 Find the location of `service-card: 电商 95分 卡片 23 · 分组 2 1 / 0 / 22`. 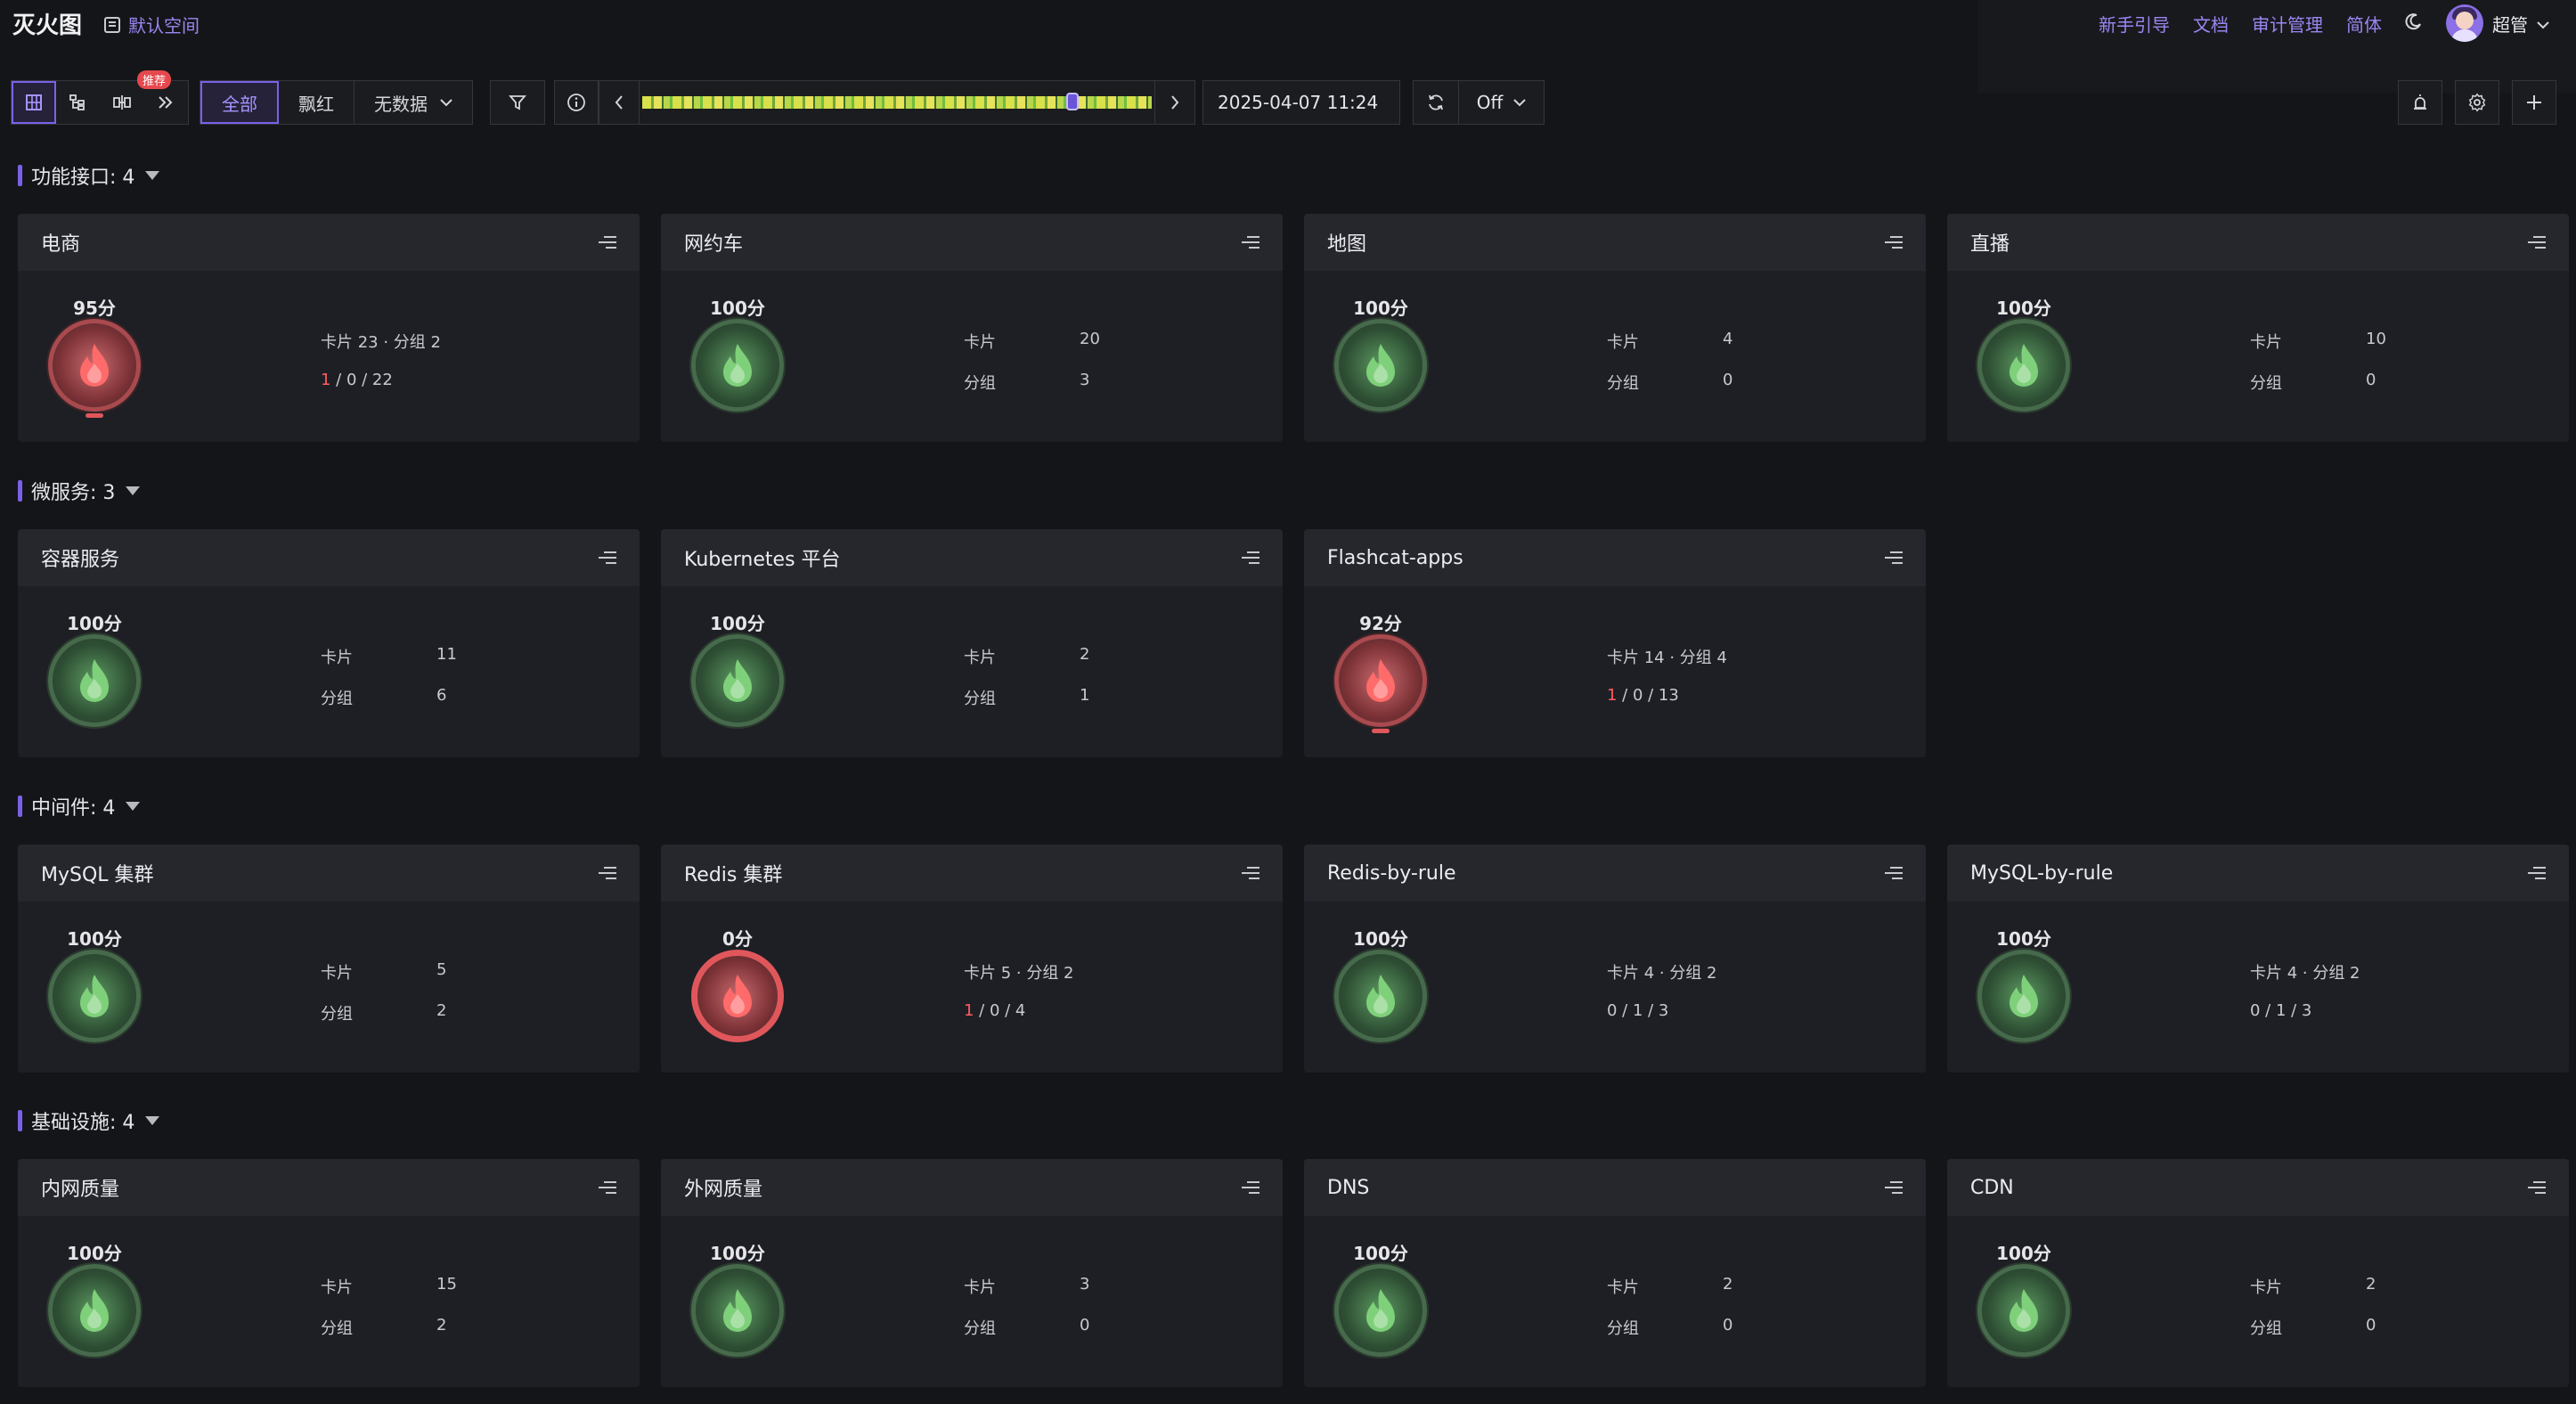

service-card: 电商 95分 卡片 23 · 分组 2 1 / 0 / 22 is located at coordinates (329, 328).